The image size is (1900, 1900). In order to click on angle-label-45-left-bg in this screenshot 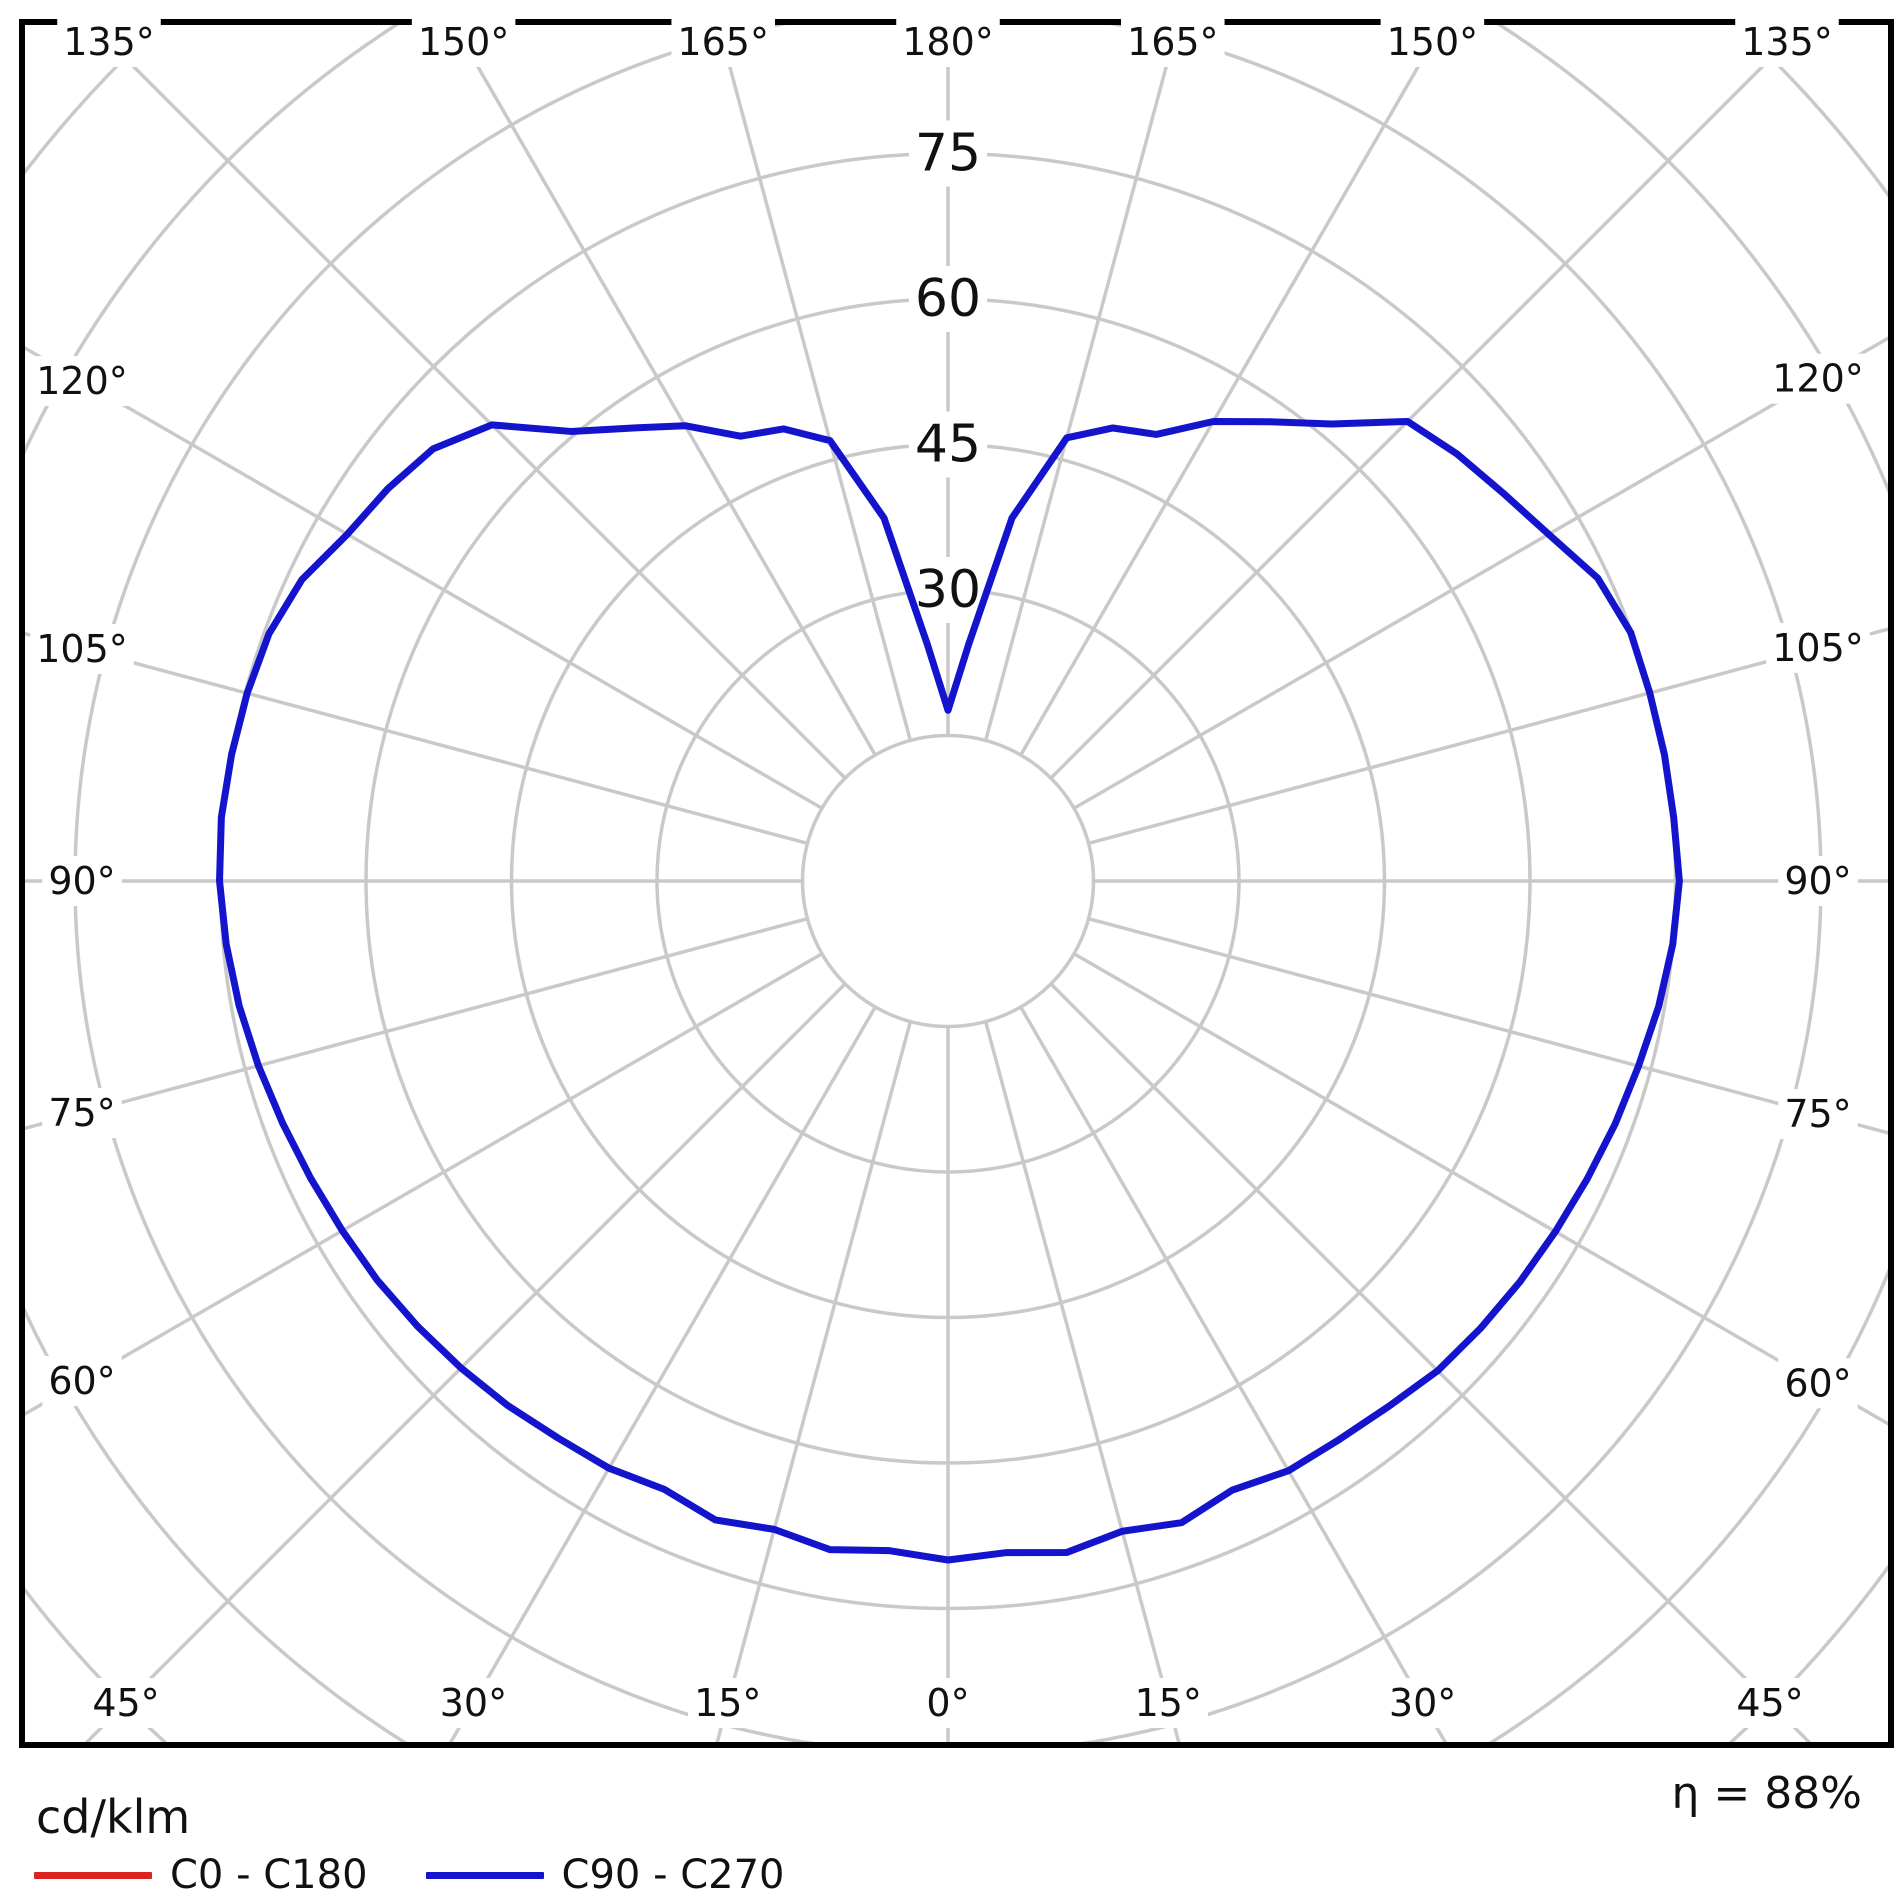, I will do `click(126, 1703)`.